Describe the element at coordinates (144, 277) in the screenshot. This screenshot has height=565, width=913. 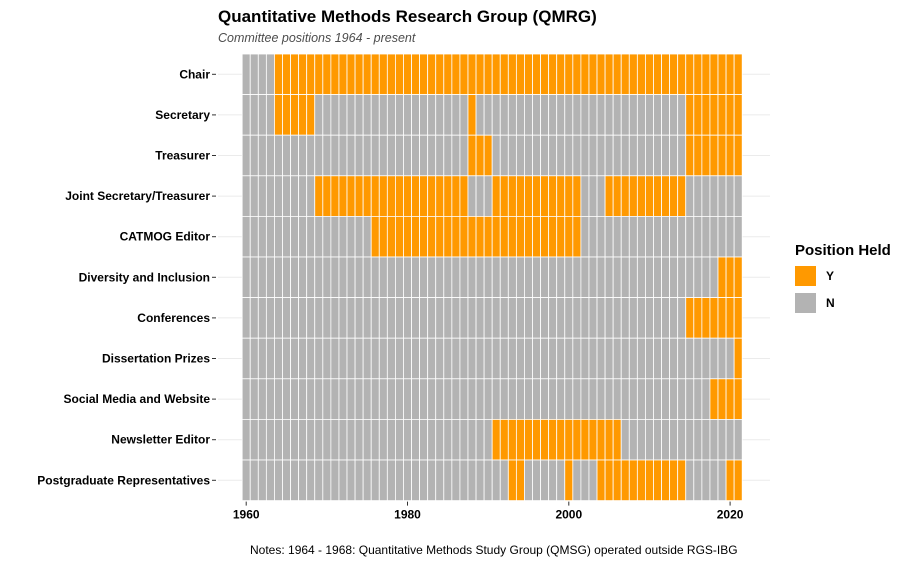
I see `y-tick-label: Diversity and Inclusion` at that location.